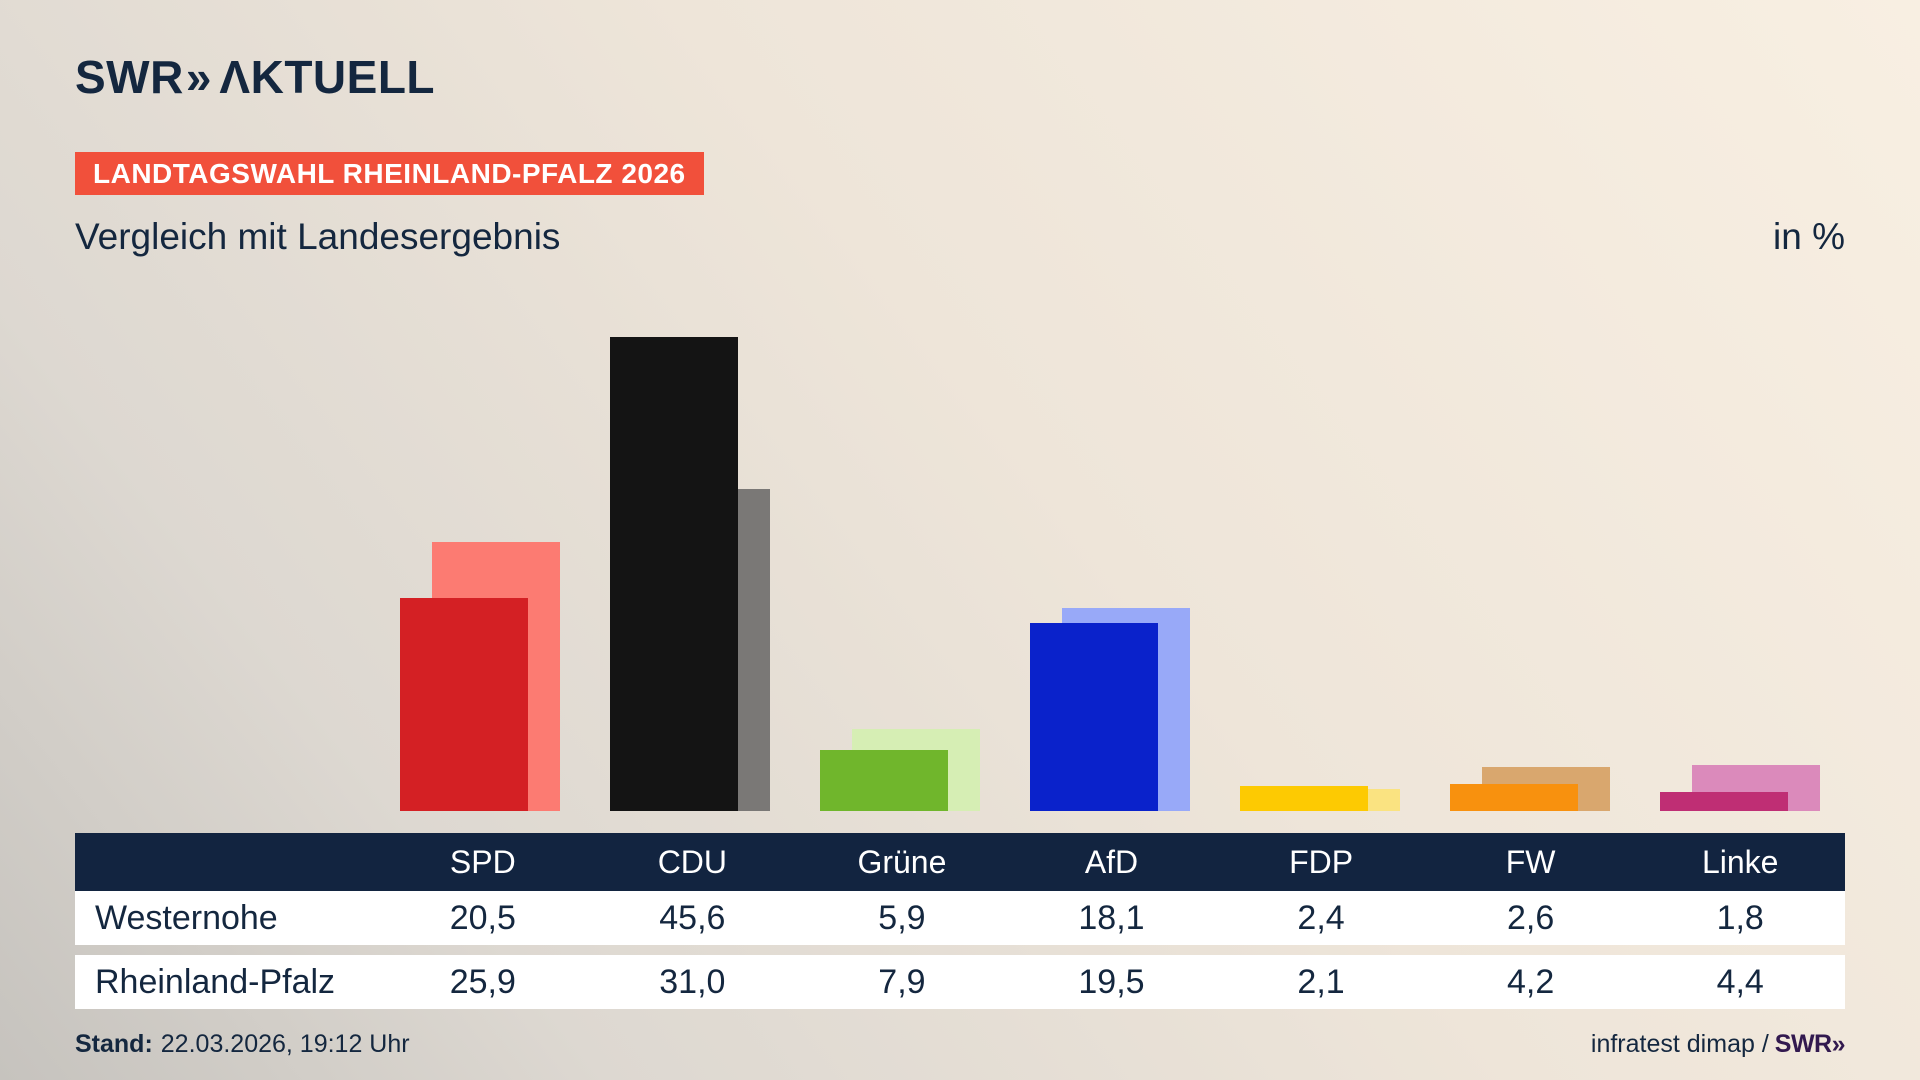  Describe the element at coordinates (198, 77) in the screenshot. I see `logo-chevrons-icon: »` at that location.